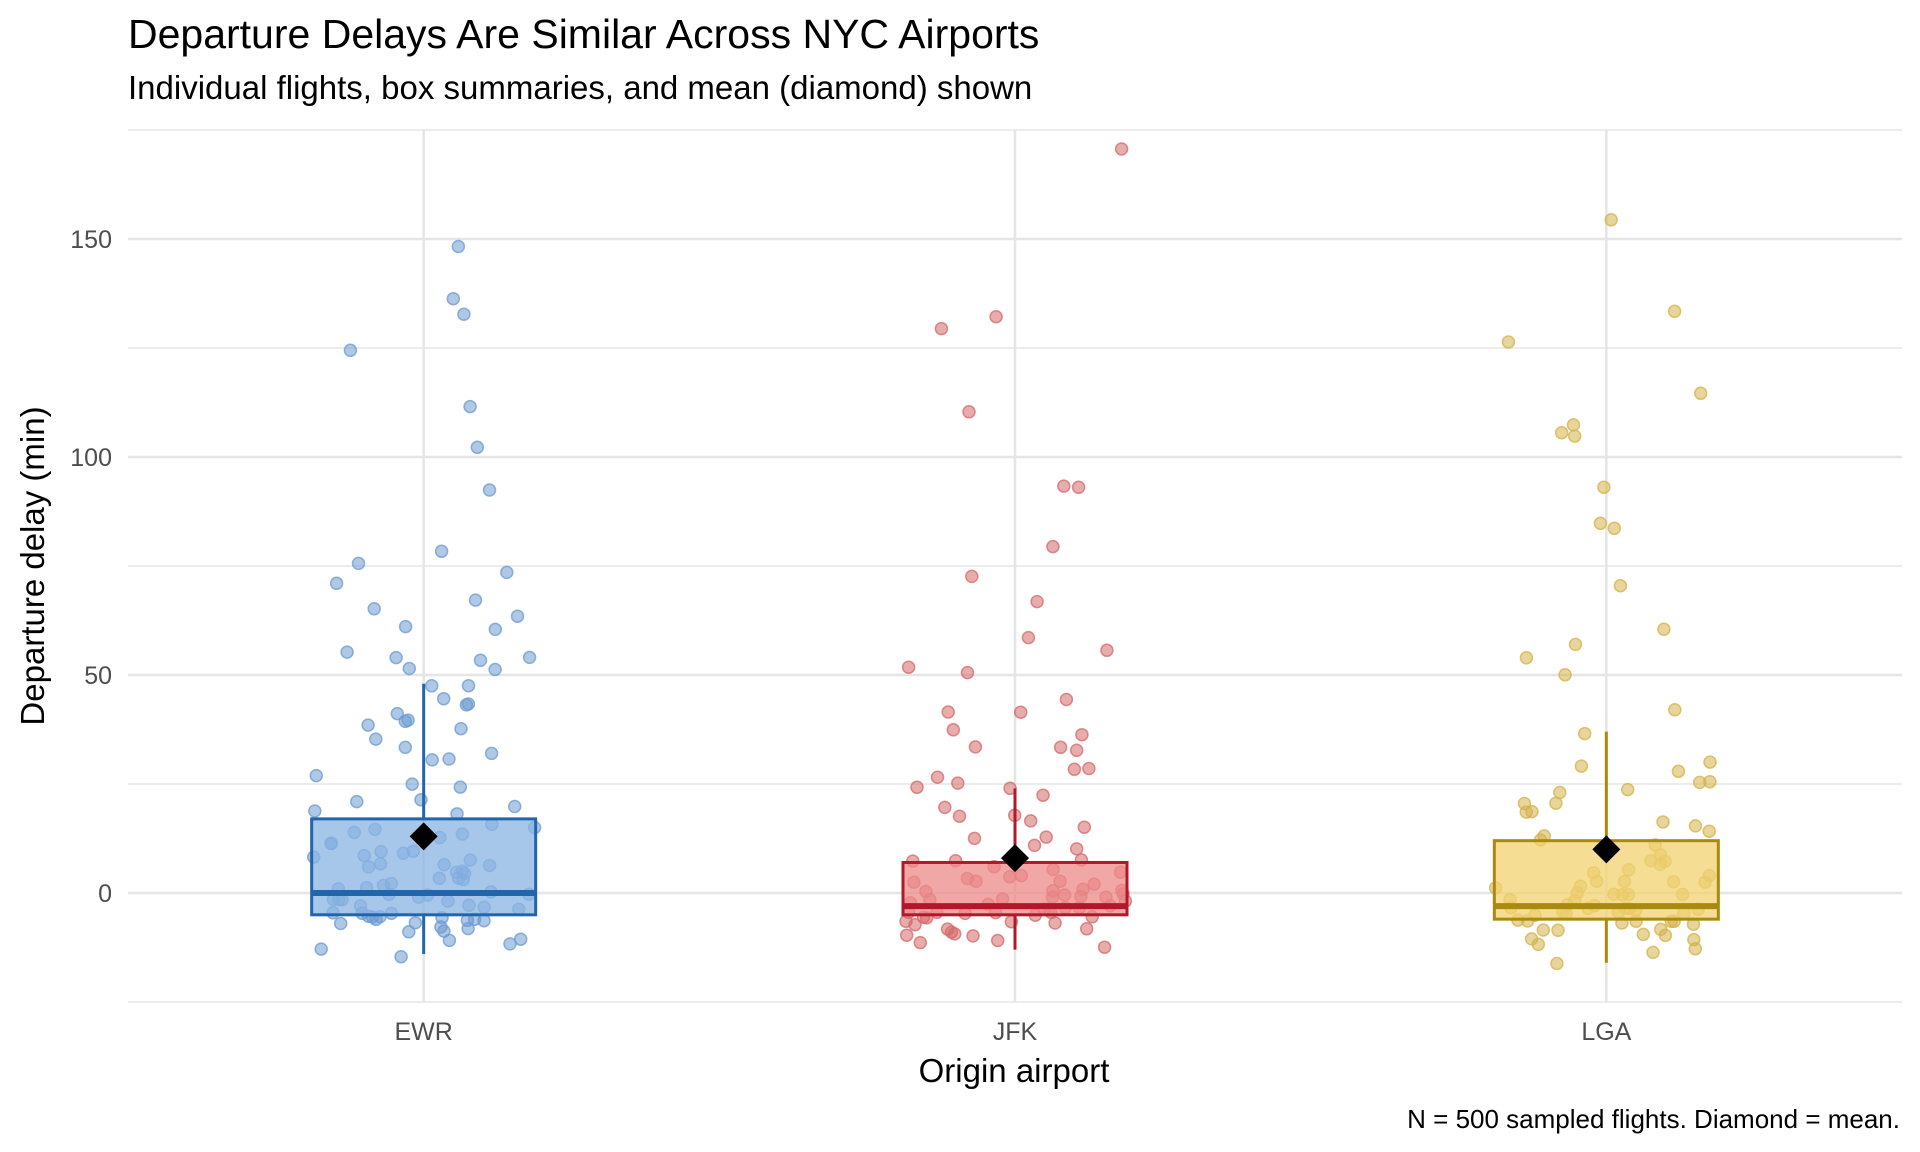 The image size is (1920, 1152). Describe the element at coordinates (91, 240) in the screenshot. I see `y-tick-label: 150` at that location.